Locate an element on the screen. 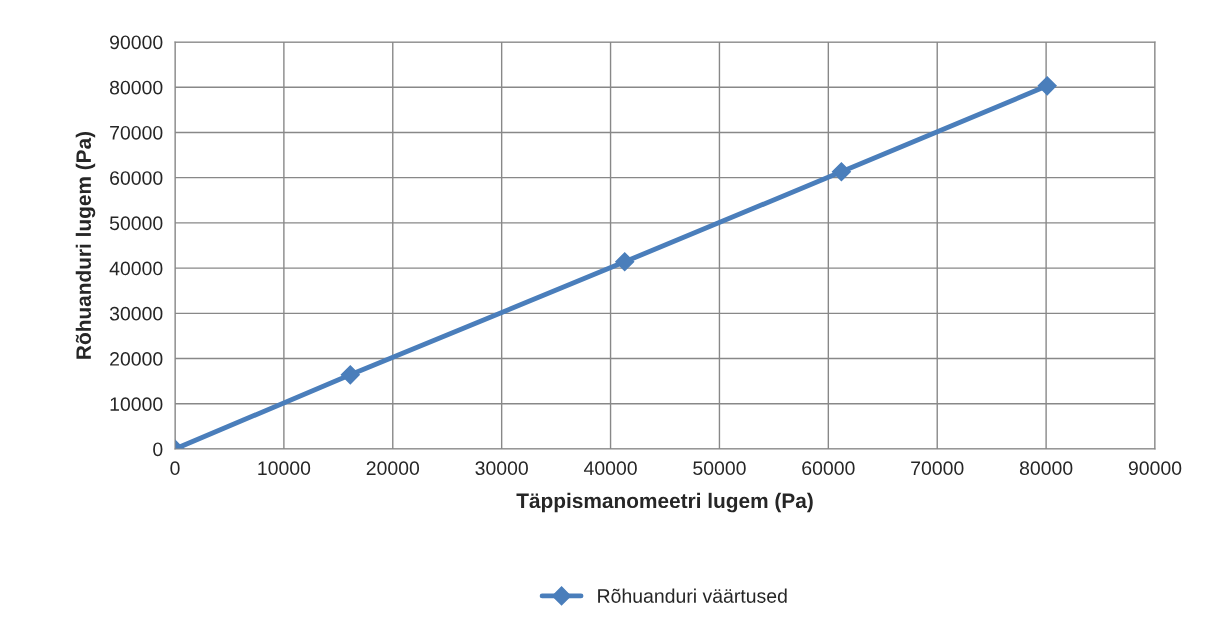 The height and width of the screenshot is (631, 1214). y-tick-label: 50000 is located at coordinates (136, 223).